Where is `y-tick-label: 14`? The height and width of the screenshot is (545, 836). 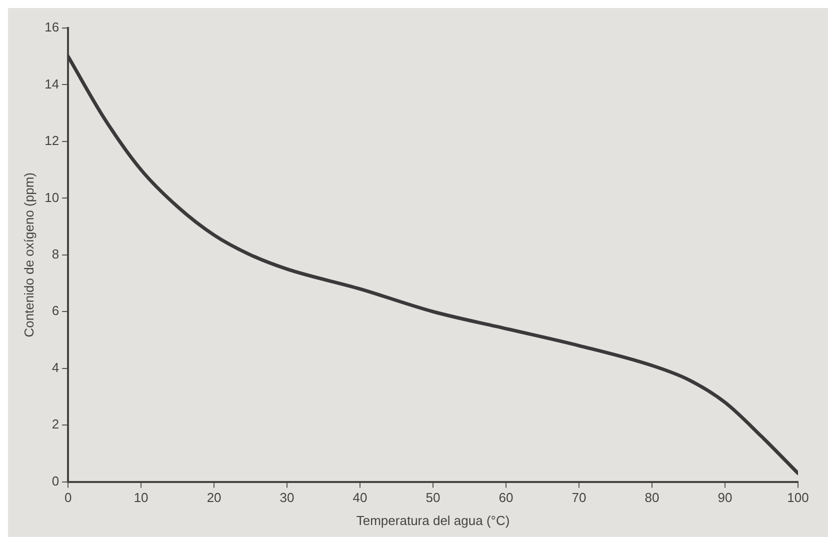
y-tick-label: 14 is located at coordinates (52, 84).